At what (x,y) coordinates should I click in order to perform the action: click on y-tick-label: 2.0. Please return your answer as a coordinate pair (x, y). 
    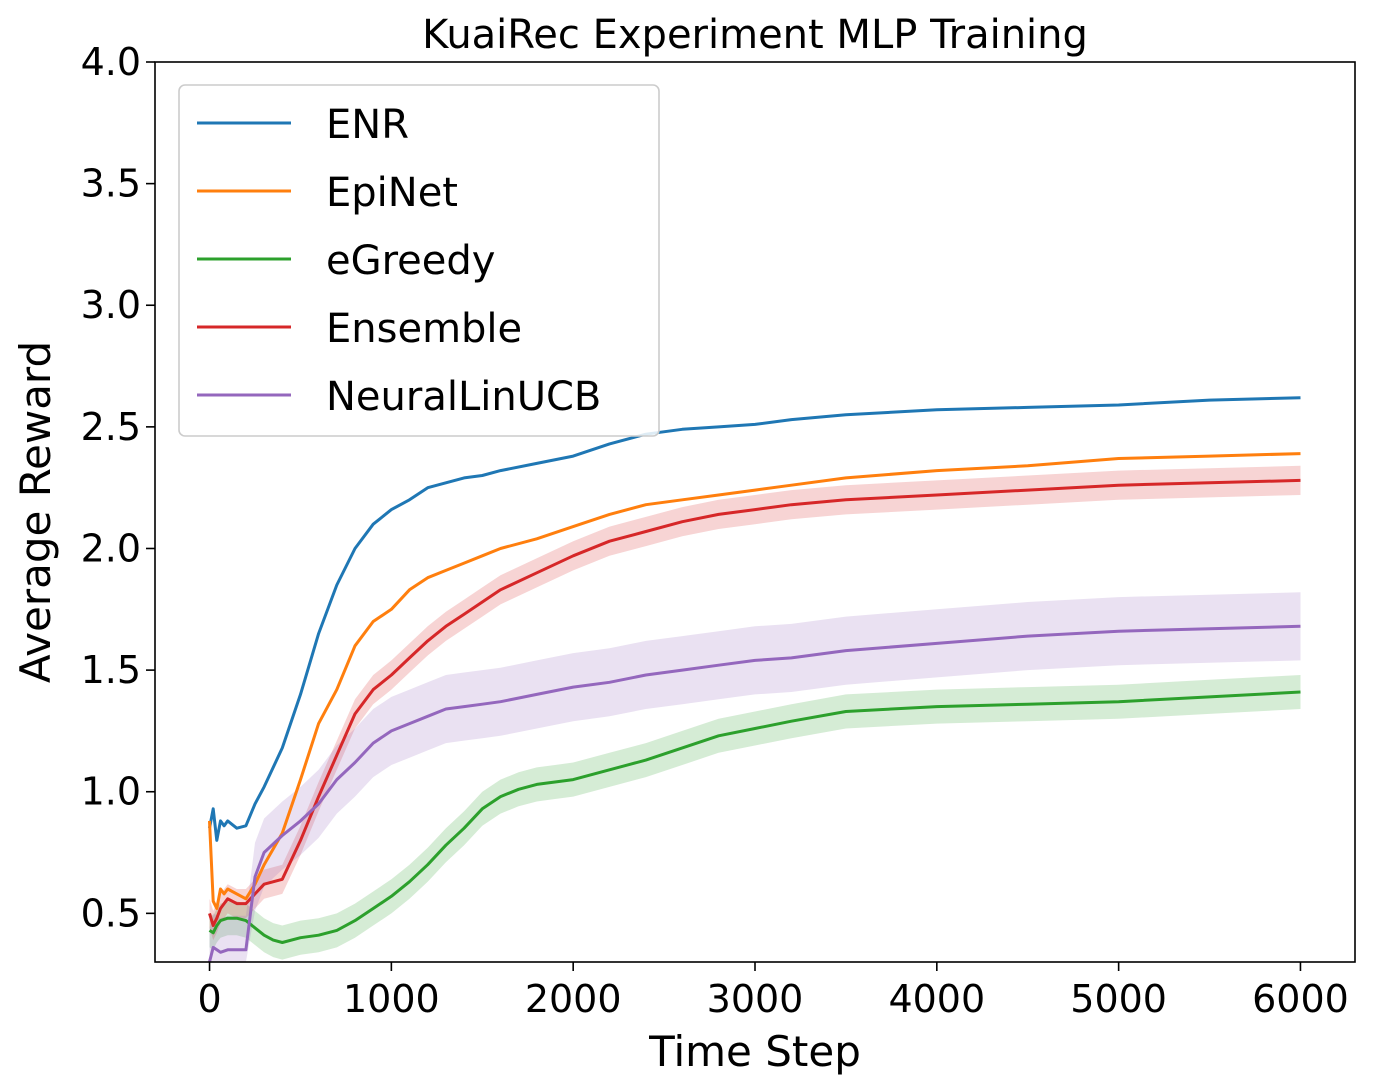
    Looking at the image, I should click on (111, 548).